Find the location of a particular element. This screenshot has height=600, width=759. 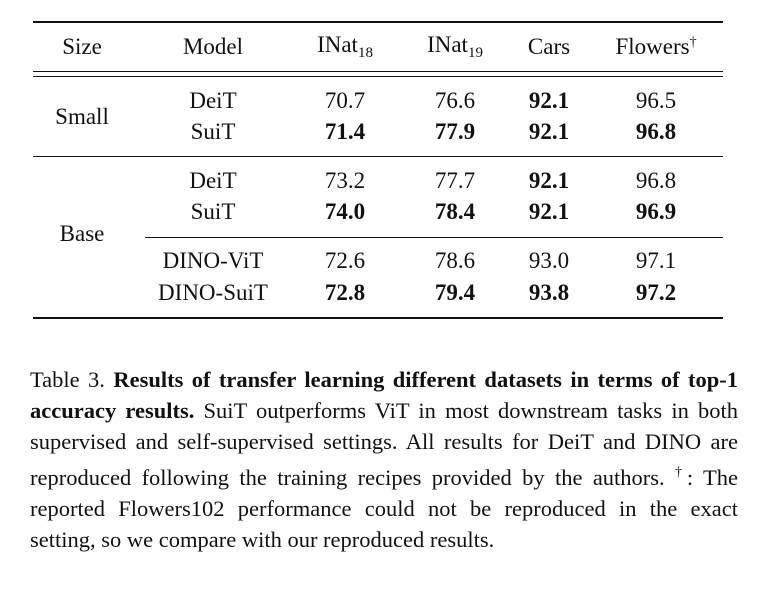

header-cell: INat18 is located at coordinates (345, 47).